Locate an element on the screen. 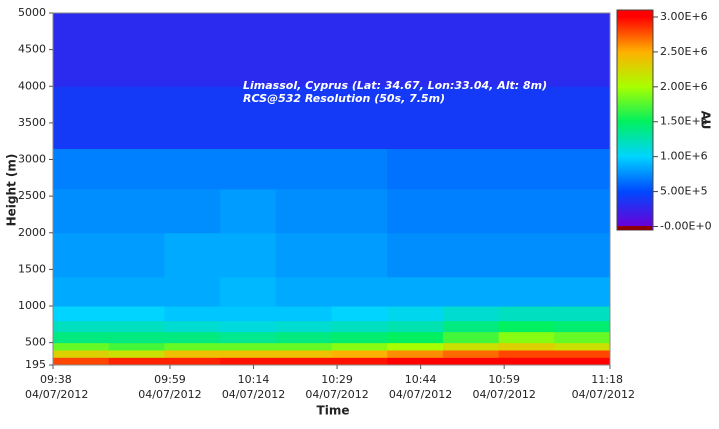 Image resolution: width=719 pixels, height=429 pixels. y-tick-label: 2500 is located at coordinates (32, 195).